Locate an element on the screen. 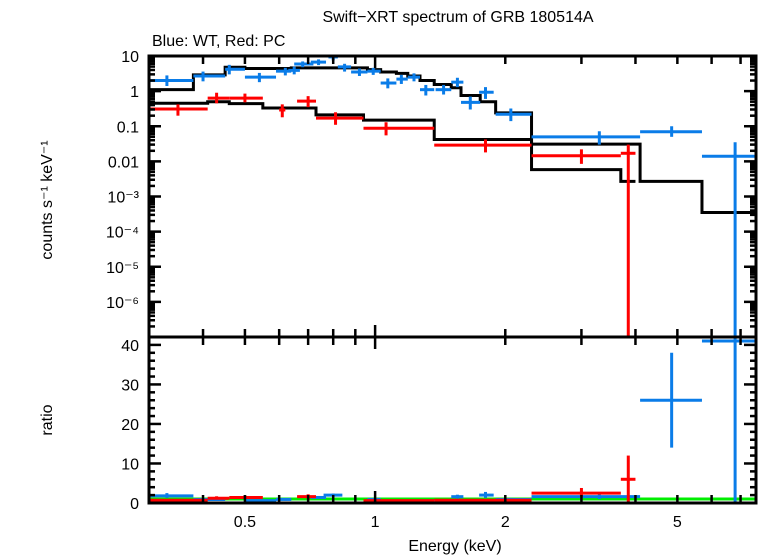 The height and width of the screenshot is (556, 758). y-tick-label: 10⁻⁵ is located at coordinates (122, 268).